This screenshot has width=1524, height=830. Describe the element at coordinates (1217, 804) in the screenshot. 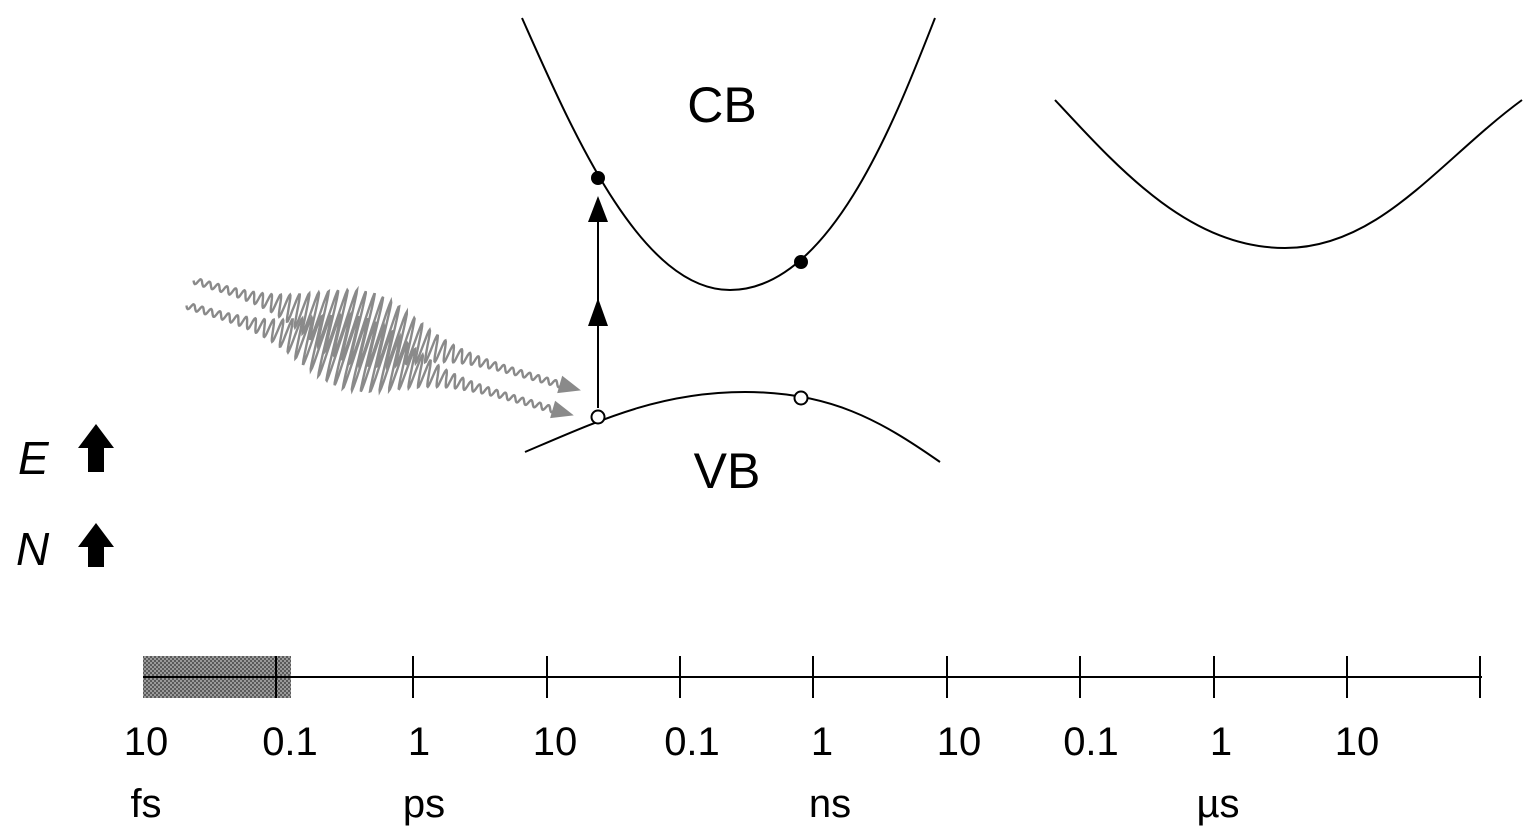

I see `unit-label-us: µs` at that location.